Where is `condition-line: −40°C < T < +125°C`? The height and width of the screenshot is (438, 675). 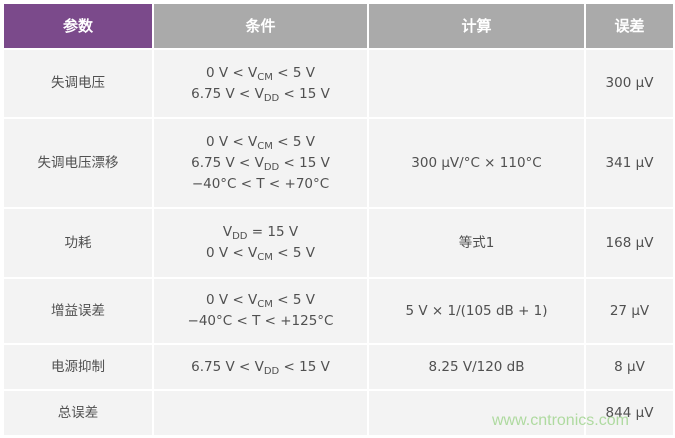
condition-line: −40°C < T < +125°C is located at coordinates (260, 321).